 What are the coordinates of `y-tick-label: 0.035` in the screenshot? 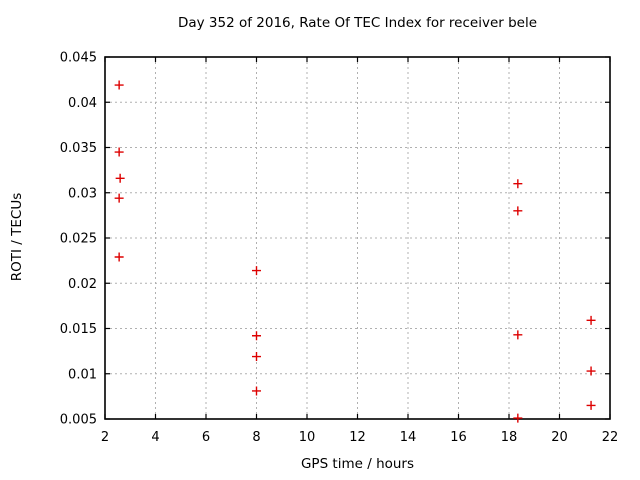 It's located at (78, 148).